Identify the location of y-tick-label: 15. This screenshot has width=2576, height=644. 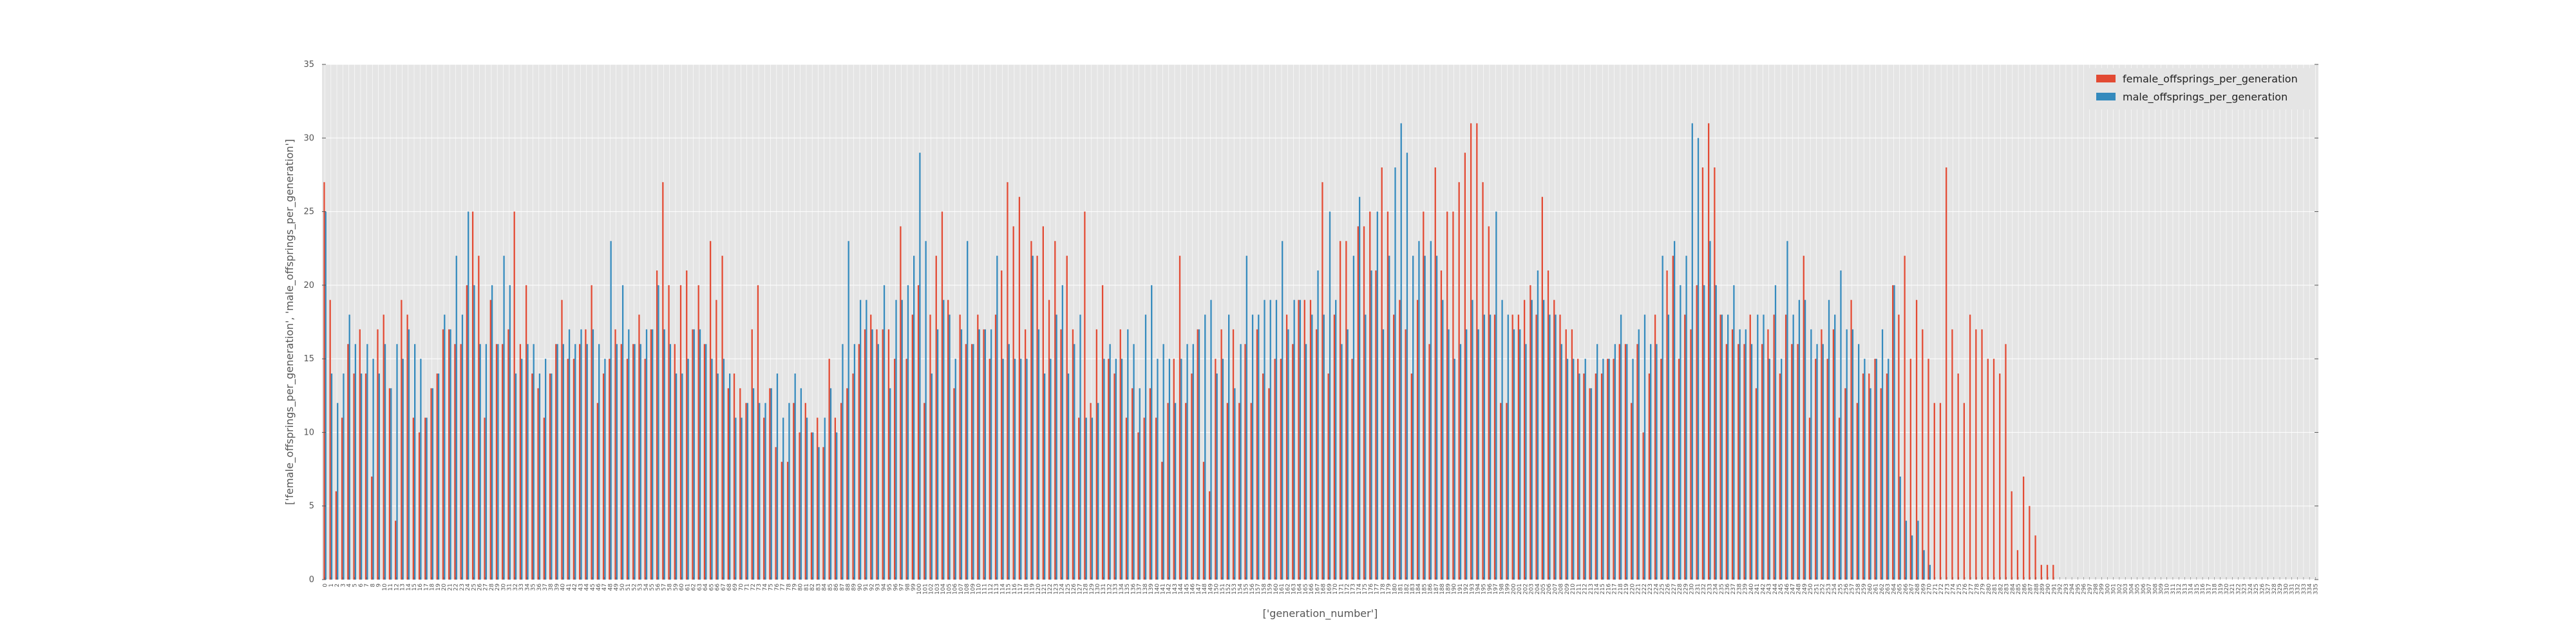
(309, 359).